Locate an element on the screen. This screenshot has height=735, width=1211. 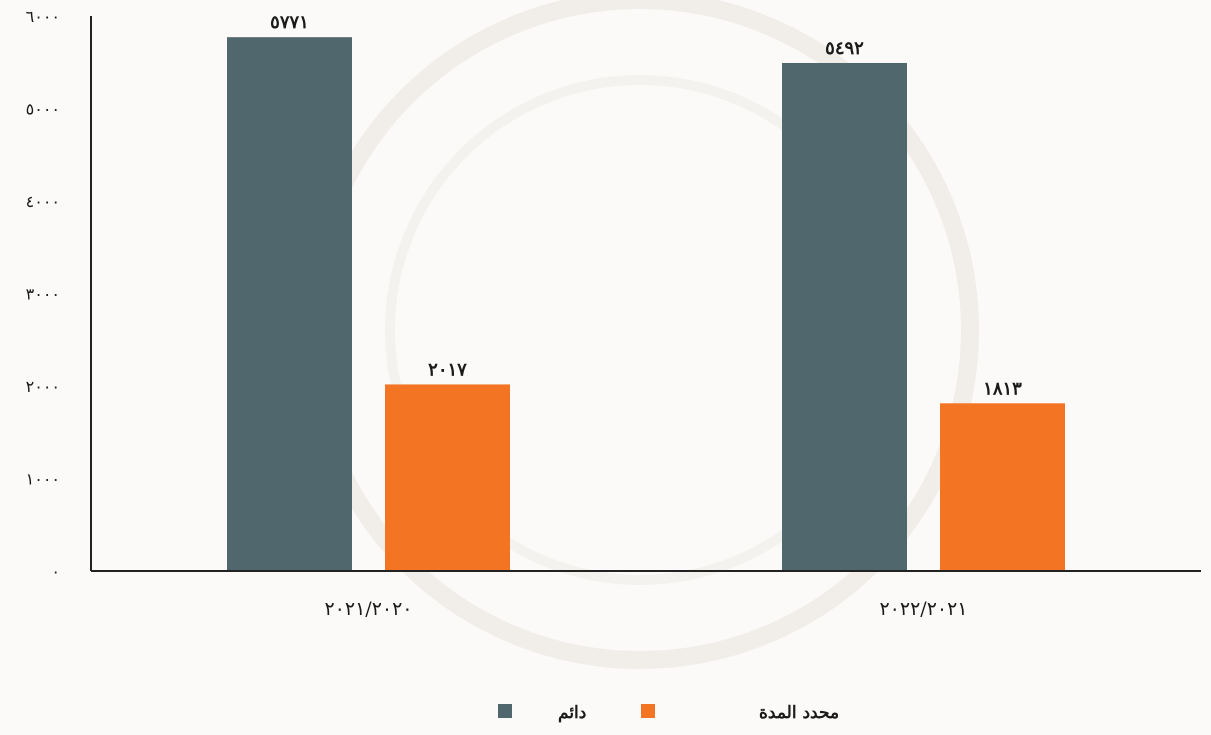
y-axis-ticks: ٠ ١٠٠٠ ٢٠٠٠ ٣٠٠٠ ٤٠٠٠ ٥٠٠٠ ٦٠٠٠ is located at coordinates (43, 294).